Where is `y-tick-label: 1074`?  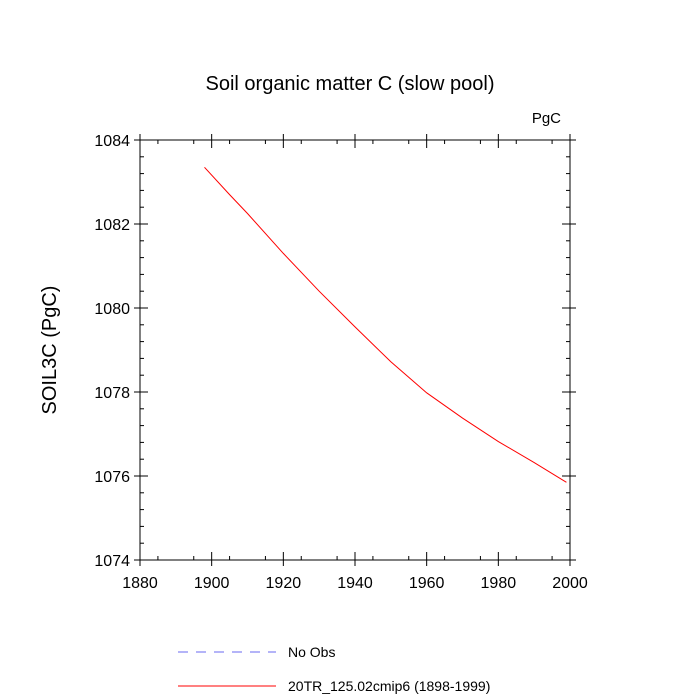
y-tick-label: 1074 is located at coordinates (112, 561).